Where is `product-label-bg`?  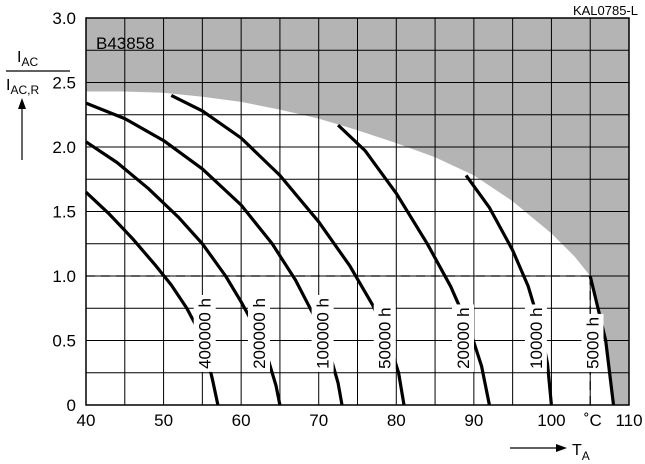
product-label-bg is located at coordinates (127, 41).